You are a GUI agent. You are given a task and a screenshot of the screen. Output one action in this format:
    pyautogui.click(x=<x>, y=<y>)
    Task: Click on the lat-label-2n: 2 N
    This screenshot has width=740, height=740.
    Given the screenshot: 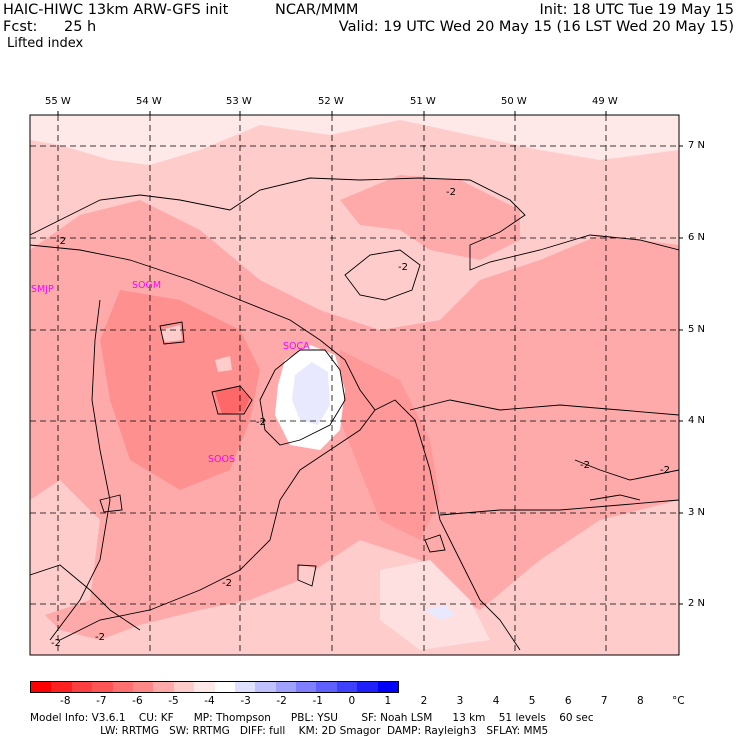 What is the action you would take?
    pyautogui.click(x=697, y=603)
    